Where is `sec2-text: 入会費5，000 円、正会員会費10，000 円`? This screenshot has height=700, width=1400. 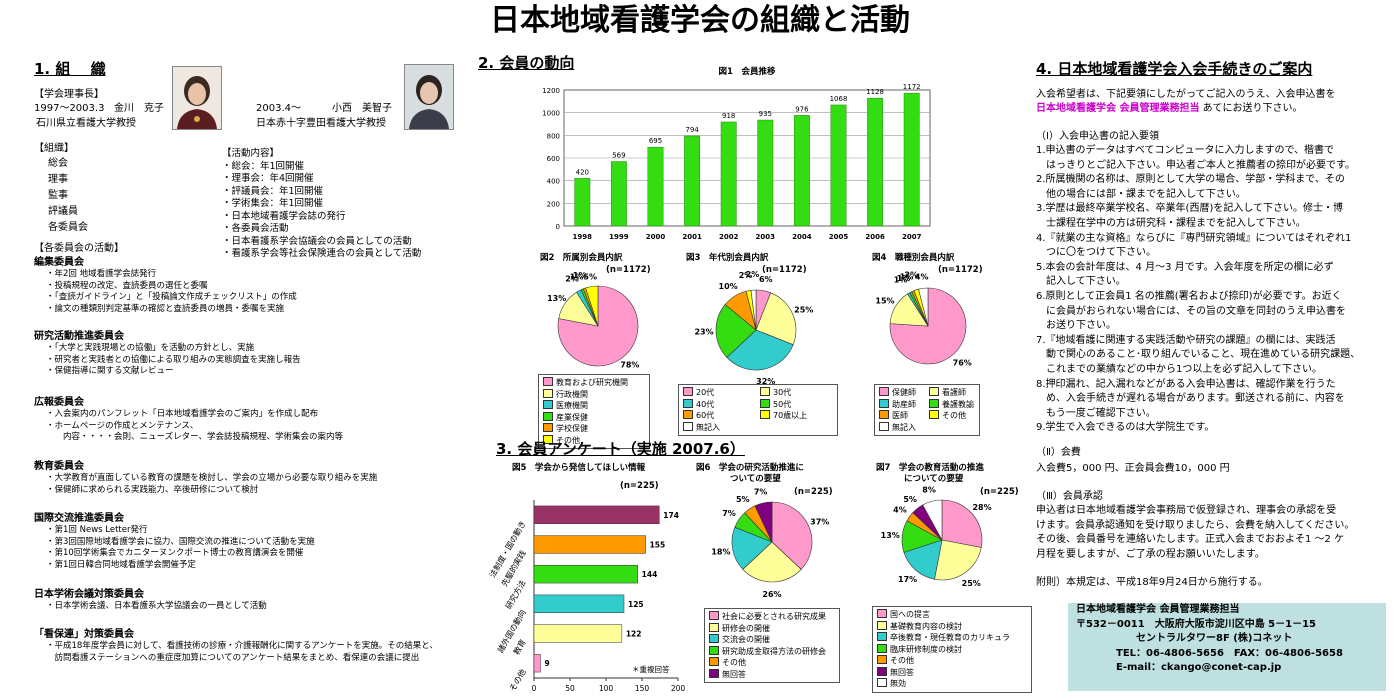
sec2-text: 入会費5，000 円、正会員会費10，000 円 is located at coordinates (1133, 468).